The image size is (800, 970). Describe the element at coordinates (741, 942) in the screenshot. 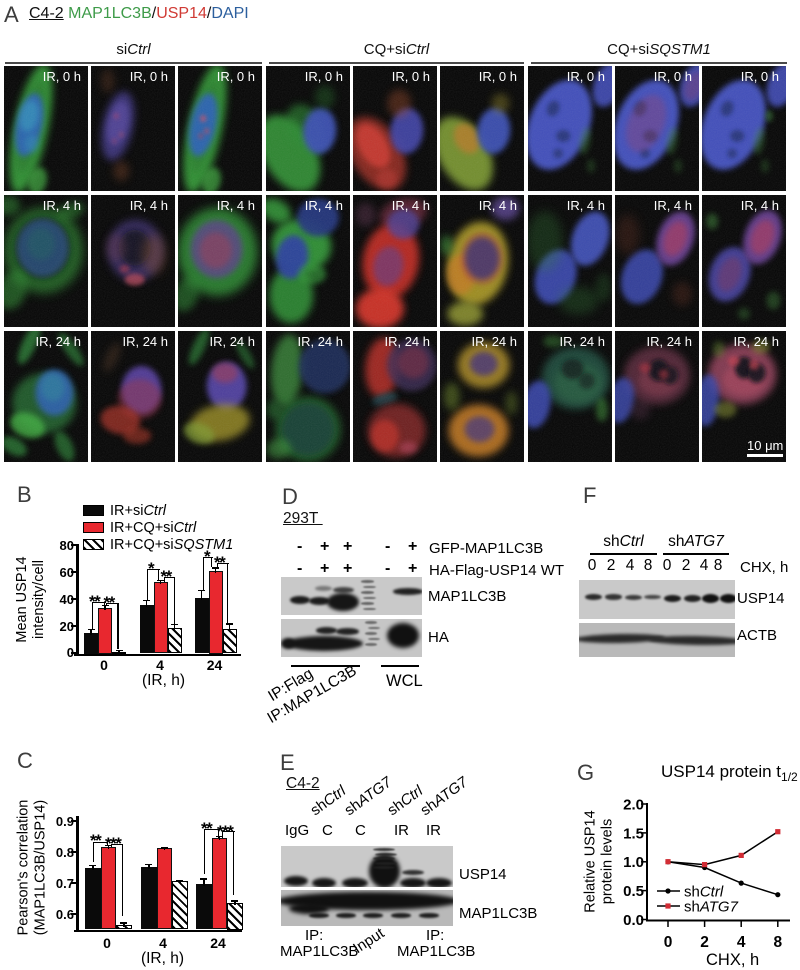

I see `svg-text: 4` at that location.